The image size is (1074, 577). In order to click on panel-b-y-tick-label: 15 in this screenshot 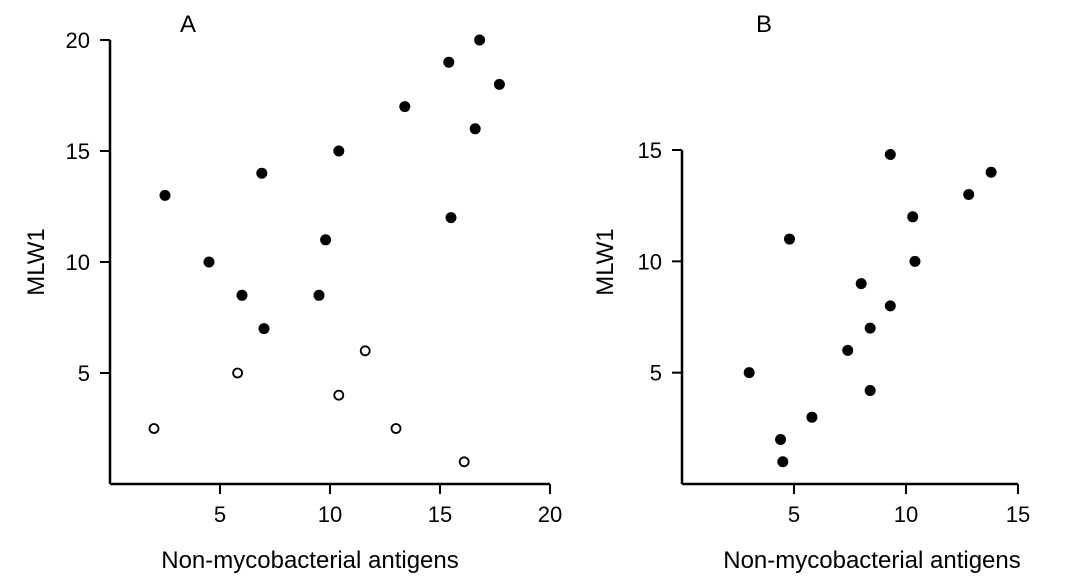, I will do `click(650, 150)`.